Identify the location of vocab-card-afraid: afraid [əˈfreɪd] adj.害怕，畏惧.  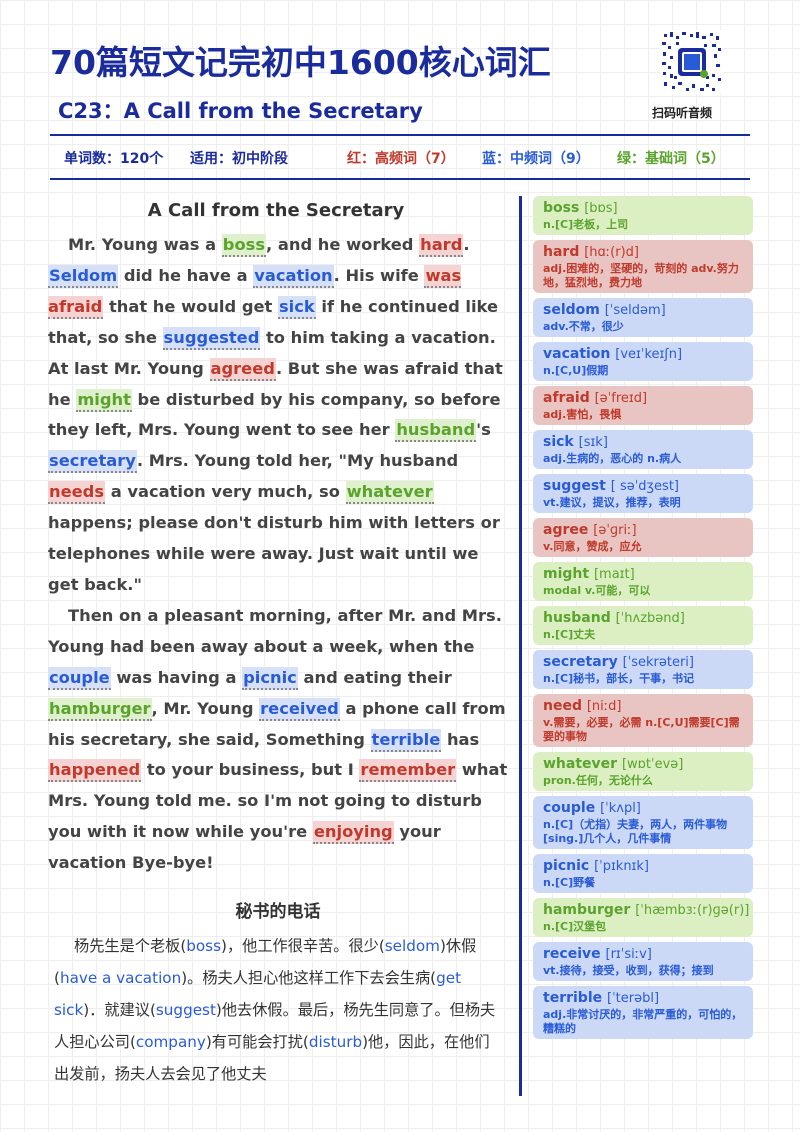
(643, 405).